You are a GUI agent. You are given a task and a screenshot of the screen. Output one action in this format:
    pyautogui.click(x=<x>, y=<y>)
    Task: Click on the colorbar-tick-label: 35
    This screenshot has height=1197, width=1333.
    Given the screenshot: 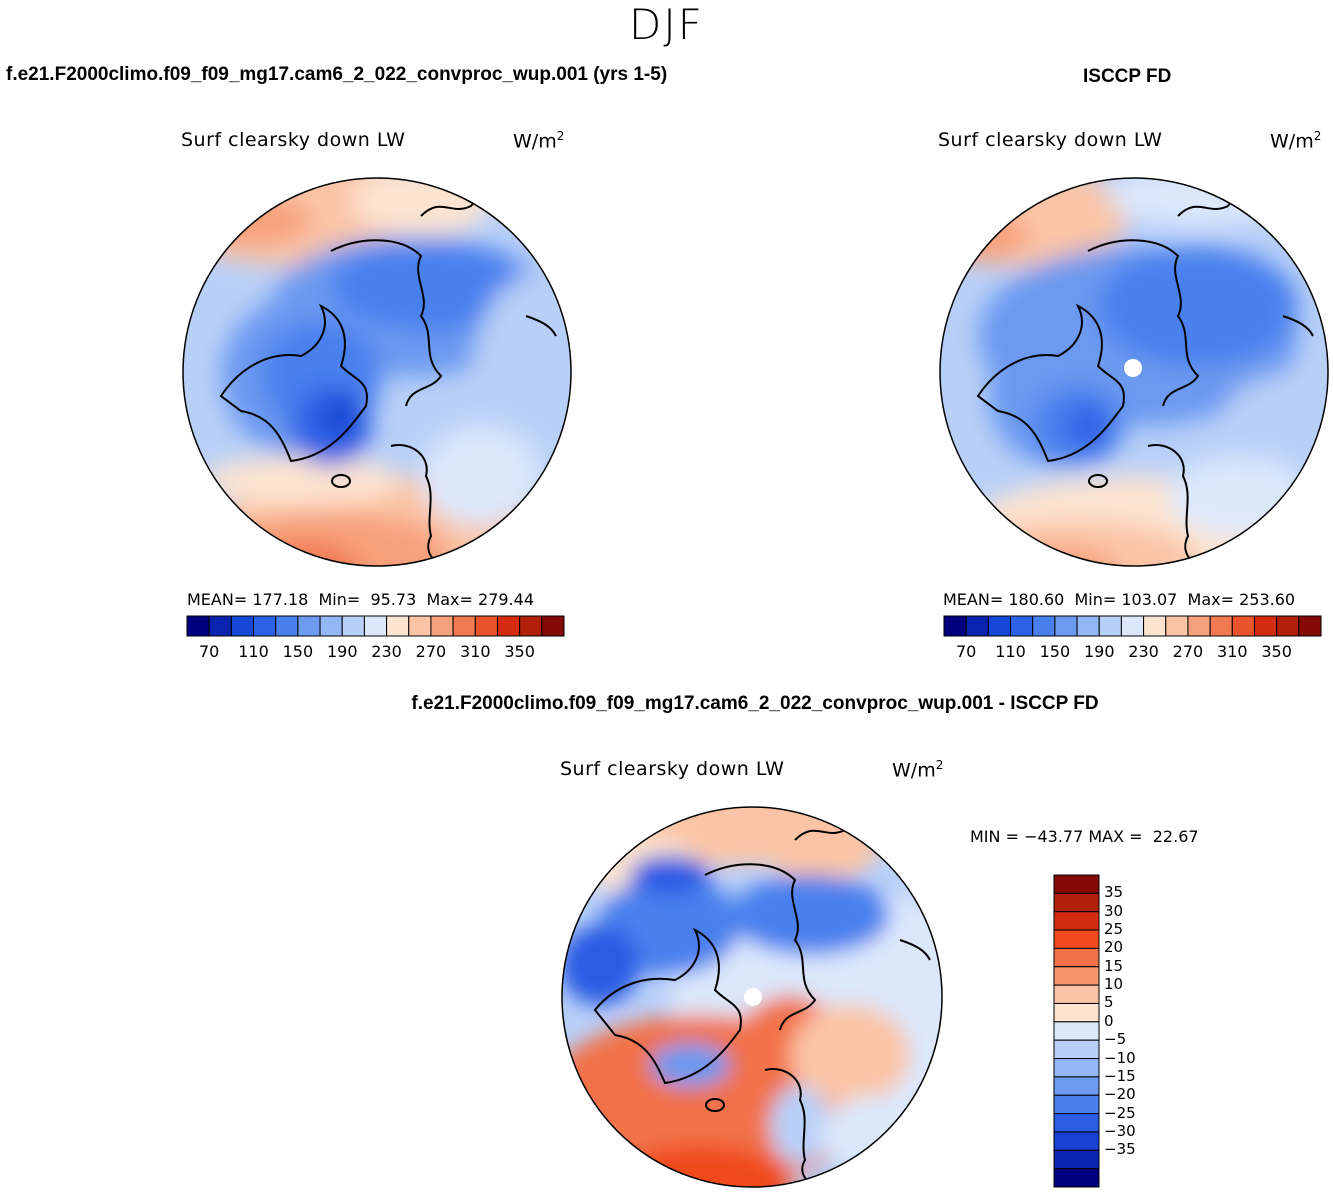 What is the action you would take?
    pyautogui.click(x=1114, y=892)
    